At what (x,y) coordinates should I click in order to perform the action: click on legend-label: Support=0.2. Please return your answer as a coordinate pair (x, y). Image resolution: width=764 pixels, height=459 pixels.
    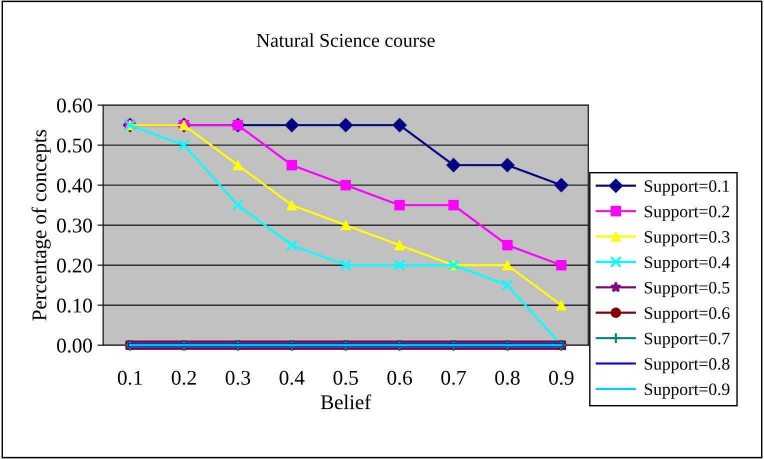
    Looking at the image, I should click on (687, 213).